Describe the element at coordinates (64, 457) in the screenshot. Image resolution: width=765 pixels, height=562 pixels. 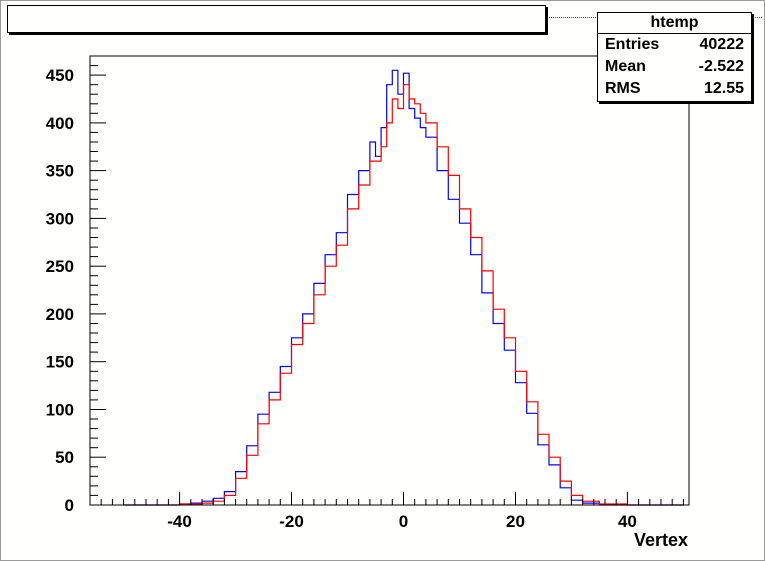
I see `y-tick-label: 50` at that location.